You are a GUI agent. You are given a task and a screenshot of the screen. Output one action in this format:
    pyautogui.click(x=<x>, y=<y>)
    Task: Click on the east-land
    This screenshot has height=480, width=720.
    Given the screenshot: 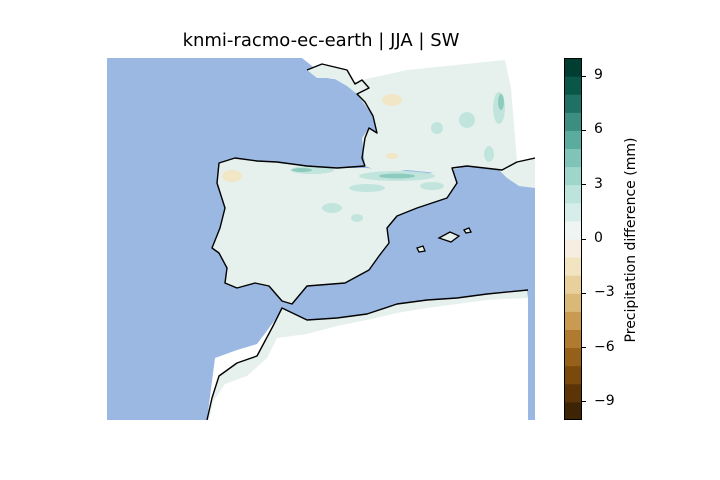 What is the action you would take?
    pyautogui.click(x=516, y=173)
    